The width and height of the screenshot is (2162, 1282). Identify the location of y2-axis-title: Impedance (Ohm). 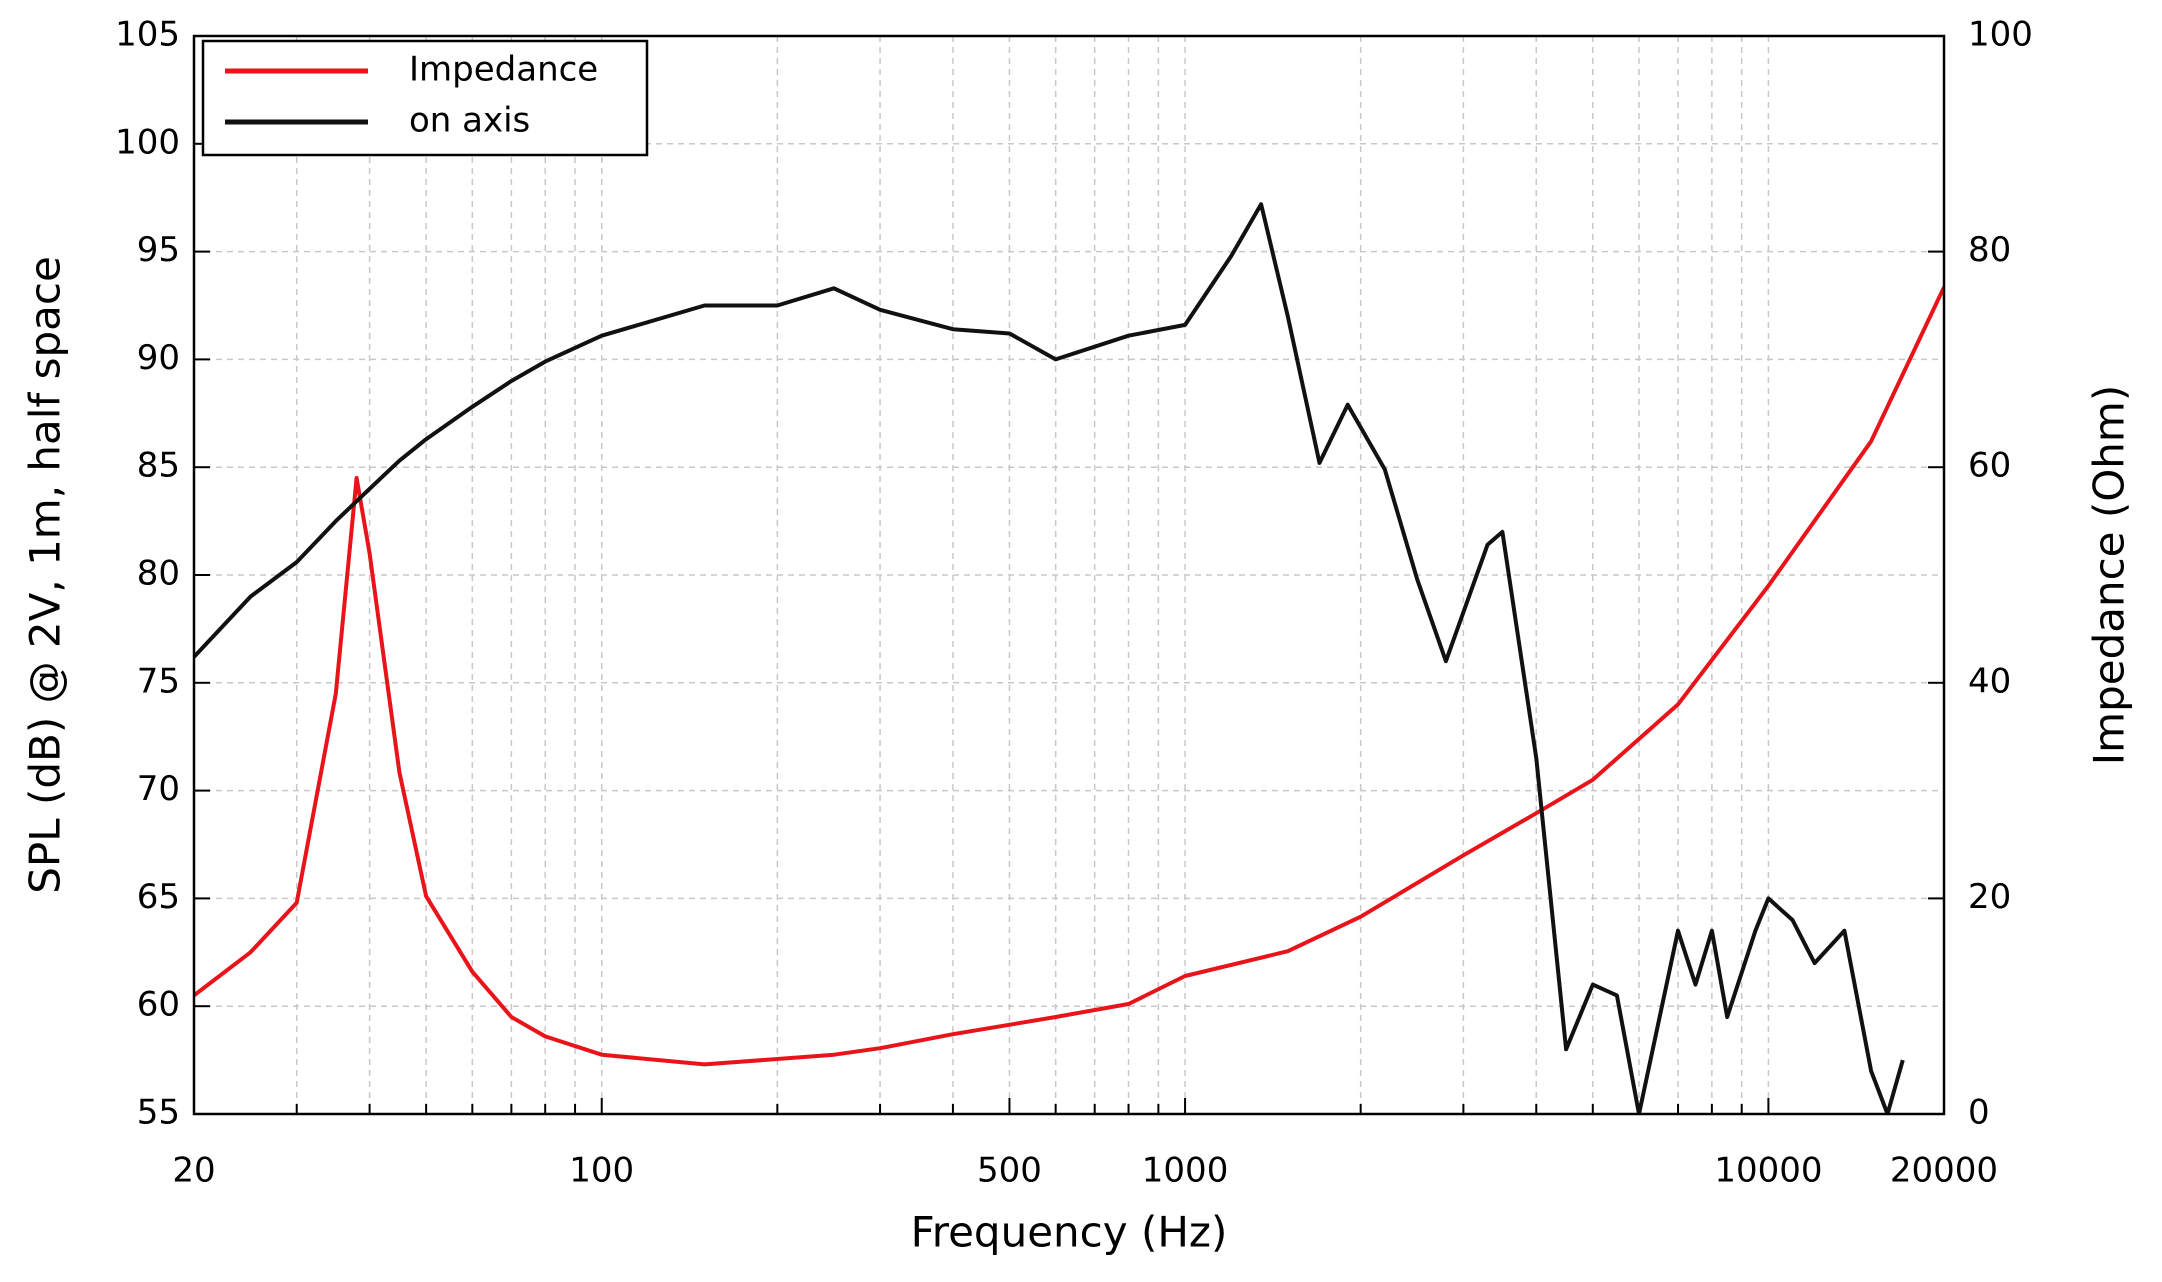
(2109, 575).